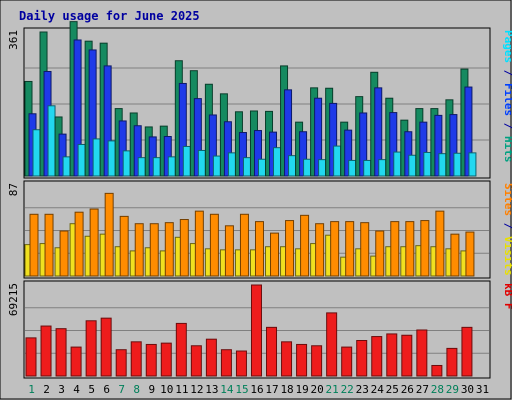 The image size is (512, 400). I want to click on legend-entry: kB F, so click(507, 296).